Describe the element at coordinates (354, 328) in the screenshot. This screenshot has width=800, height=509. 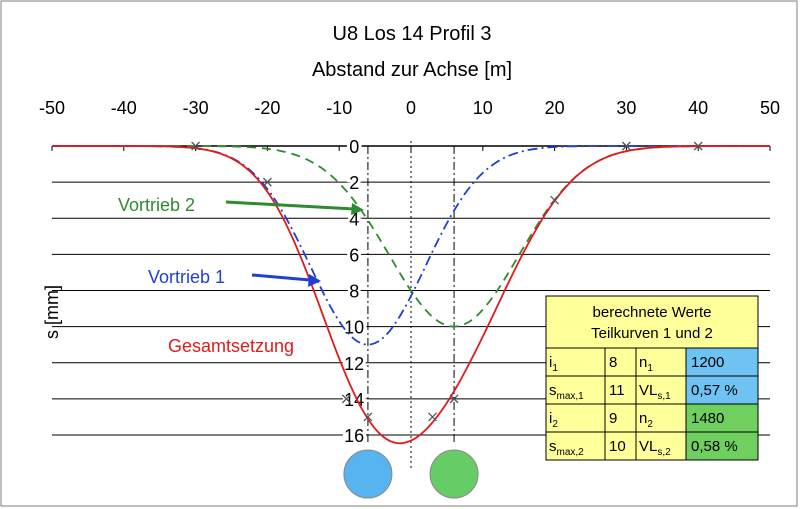
I see `y-tick-label-5: 10` at that location.